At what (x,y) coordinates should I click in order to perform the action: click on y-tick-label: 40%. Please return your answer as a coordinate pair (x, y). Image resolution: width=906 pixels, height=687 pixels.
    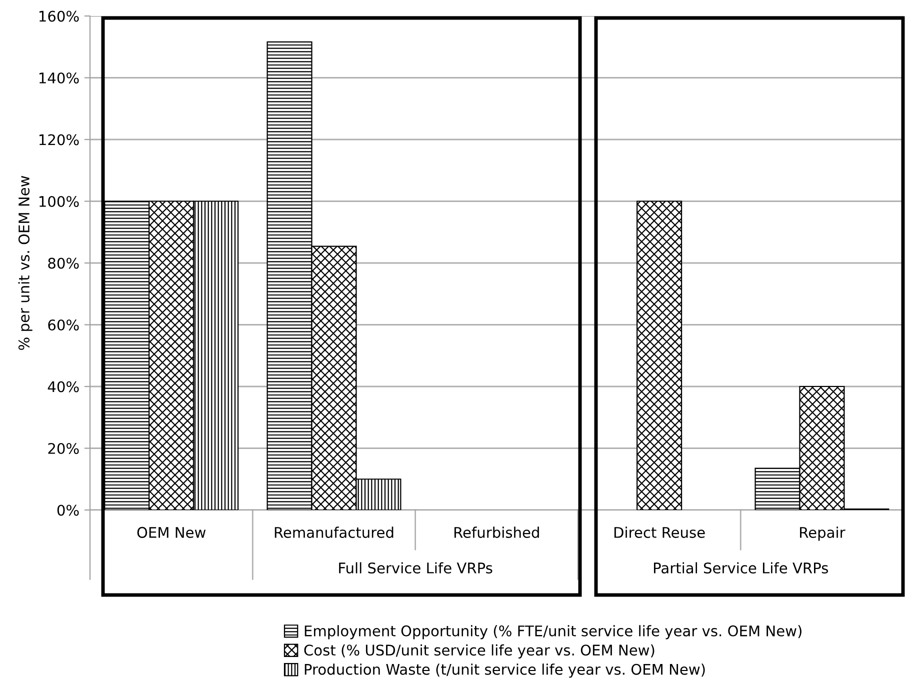
    Looking at the image, I should click on (63, 386).